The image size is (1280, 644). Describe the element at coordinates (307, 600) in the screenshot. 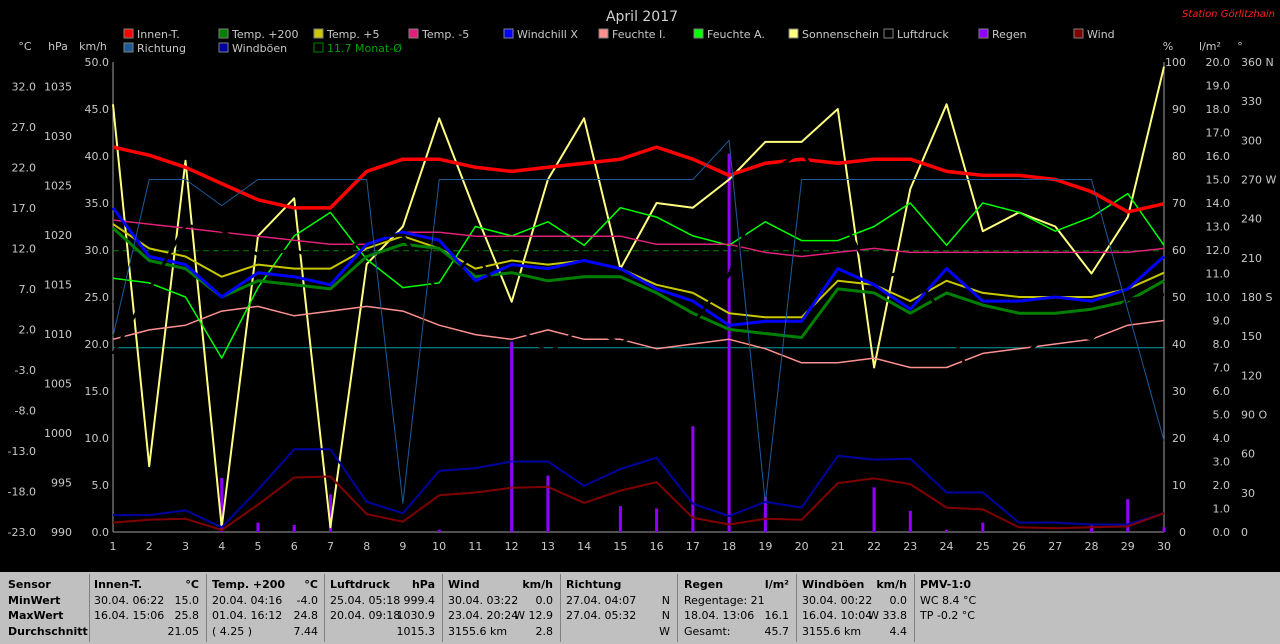

I see `temp-min-value: -4.0` at that location.